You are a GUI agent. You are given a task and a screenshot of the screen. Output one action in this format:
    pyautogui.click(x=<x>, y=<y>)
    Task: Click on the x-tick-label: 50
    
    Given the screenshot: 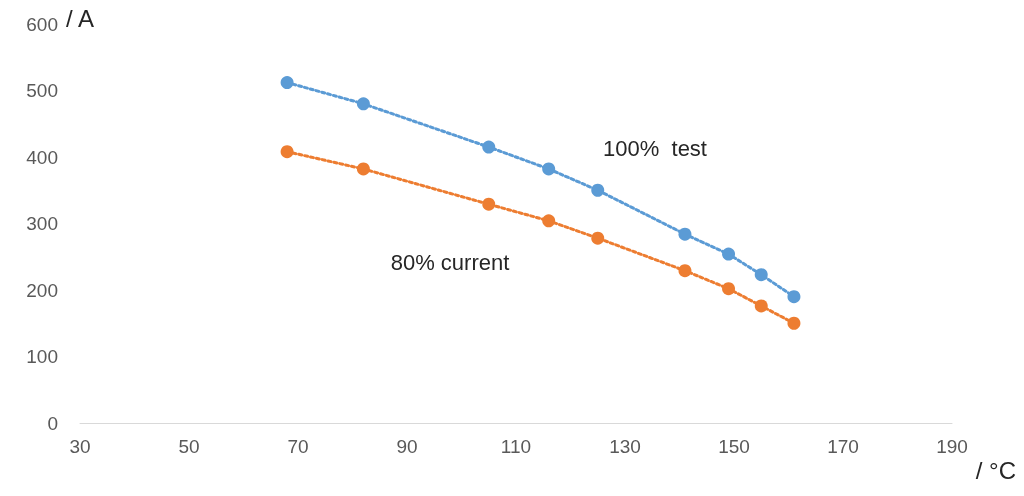 What is the action you would take?
    pyautogui.click(x=189, y=446)
    